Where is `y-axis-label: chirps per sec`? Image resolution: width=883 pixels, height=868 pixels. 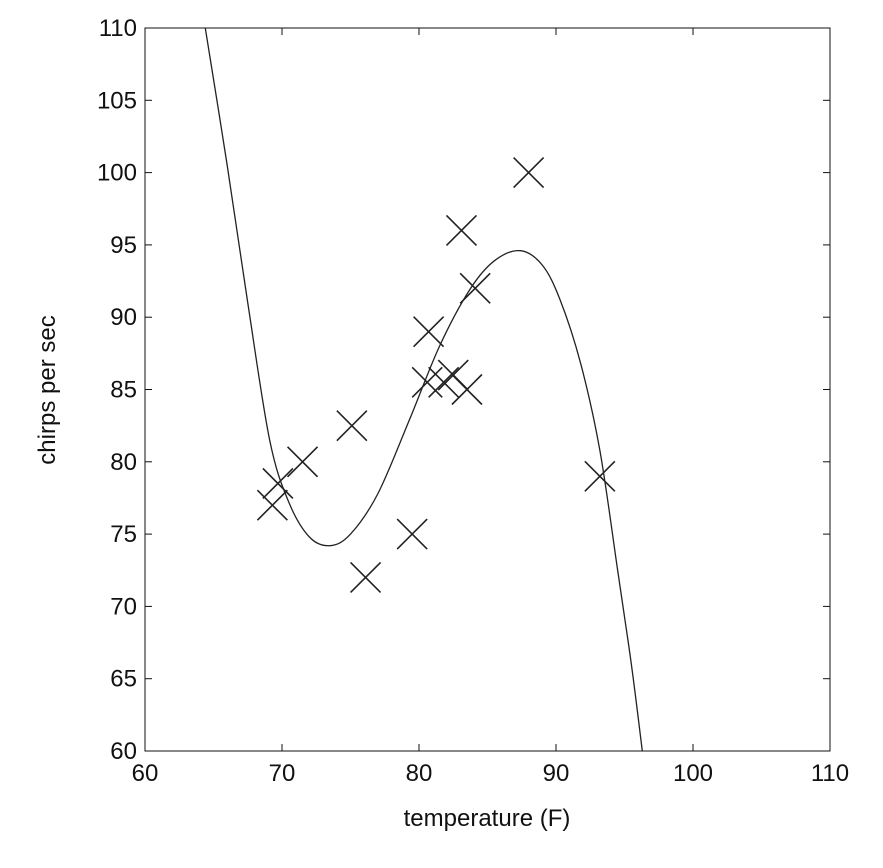
y-axis-label: chirps per sec is located at coordinates (47, 389).